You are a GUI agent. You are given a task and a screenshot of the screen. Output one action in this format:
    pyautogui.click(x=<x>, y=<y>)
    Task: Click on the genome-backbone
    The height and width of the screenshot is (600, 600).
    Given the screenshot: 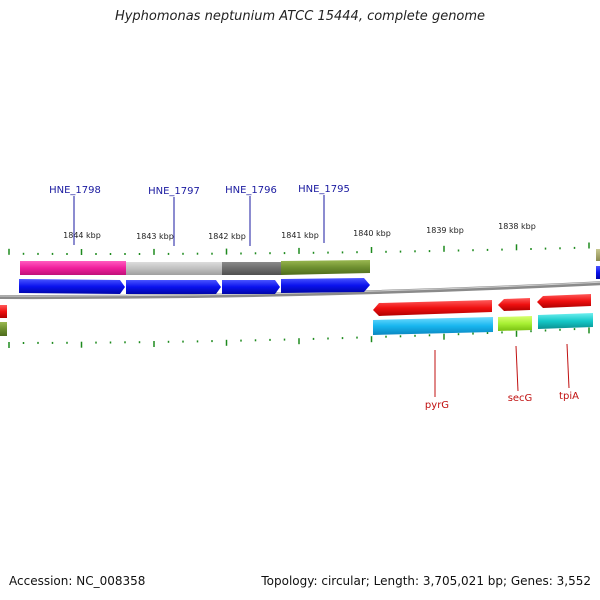 What is the action you would take?
    pyautogui.click(x=300, y=290)
    